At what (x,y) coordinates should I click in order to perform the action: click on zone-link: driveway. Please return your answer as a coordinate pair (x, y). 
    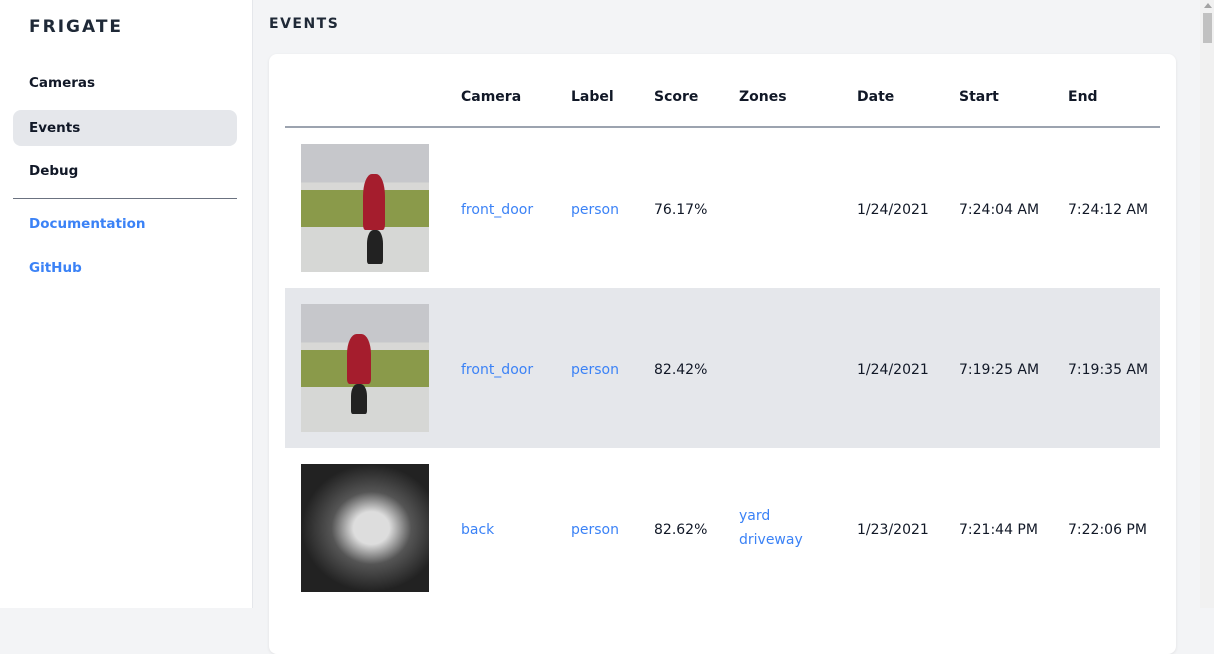
    Looking at the image, I should click on (771, 540).